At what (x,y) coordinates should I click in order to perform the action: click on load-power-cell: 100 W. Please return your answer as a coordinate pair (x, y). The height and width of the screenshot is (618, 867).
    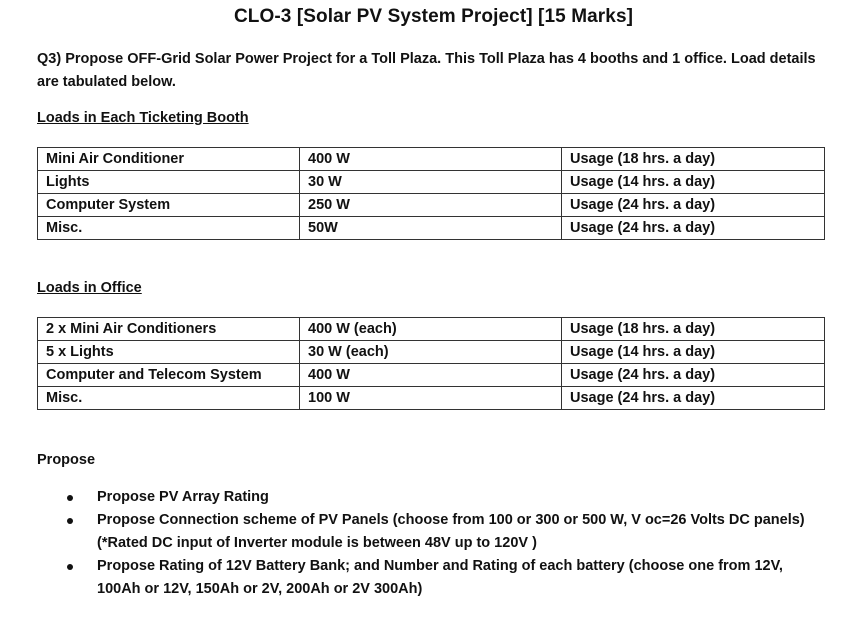
    Looking at the image, I should click on (430, 398).